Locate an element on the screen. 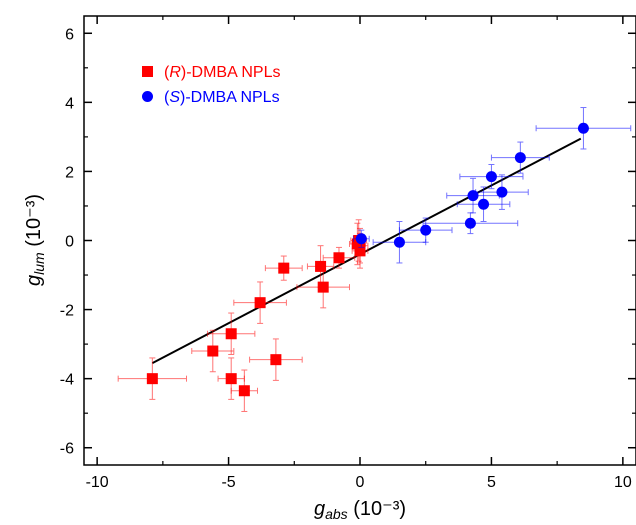 This screenshot has width=636, height=525. legend-label-r: (R)-DMBA NPLs is located at coordinates (222, 72).